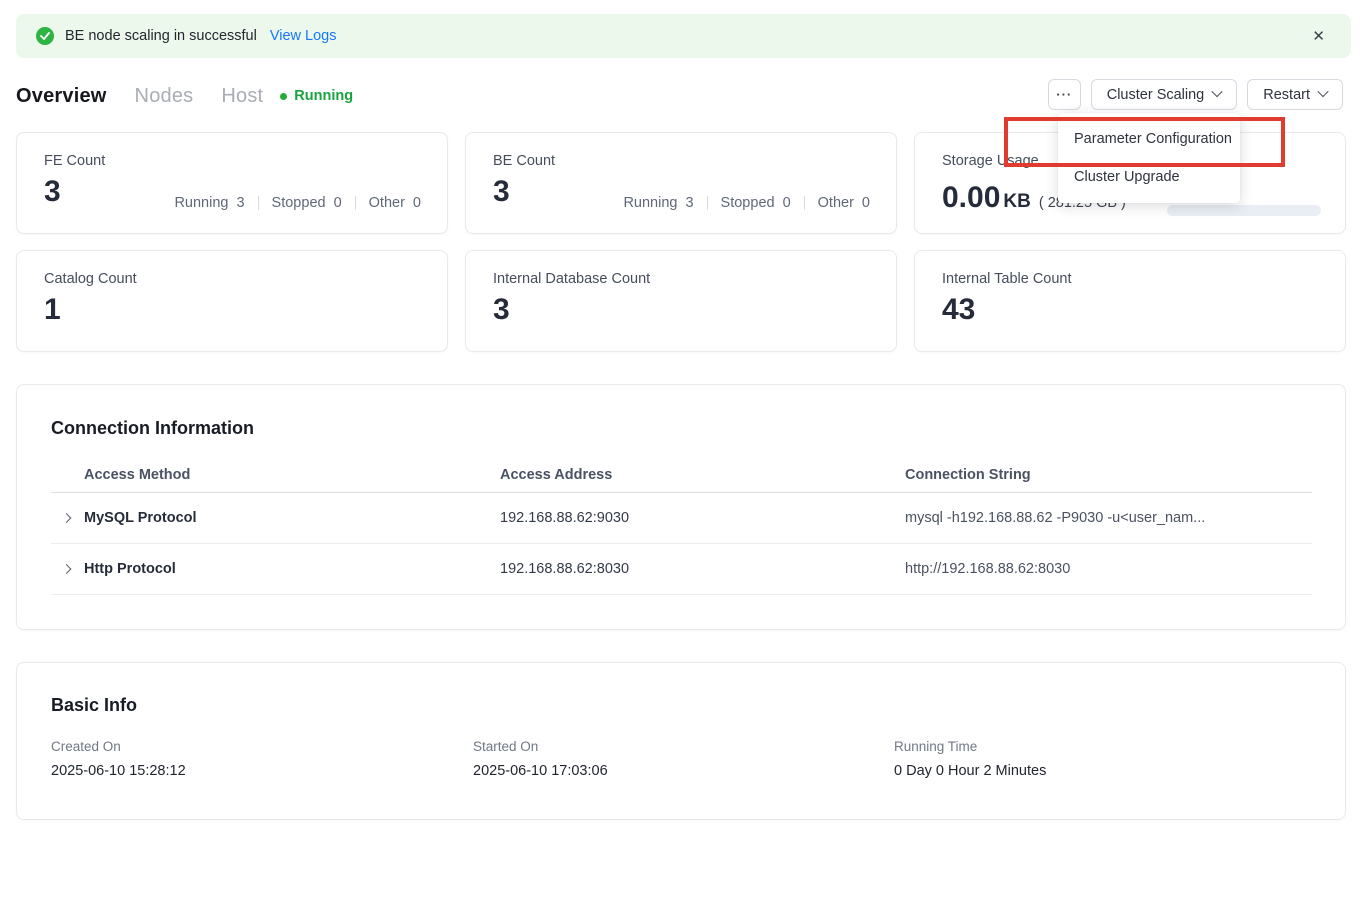 Image resolution: width=1367 pixels, height=903 pixels. Describe the element at coordinates (959, 309) in the screenshot. I see `internal-table-count-value: 43` at that location.